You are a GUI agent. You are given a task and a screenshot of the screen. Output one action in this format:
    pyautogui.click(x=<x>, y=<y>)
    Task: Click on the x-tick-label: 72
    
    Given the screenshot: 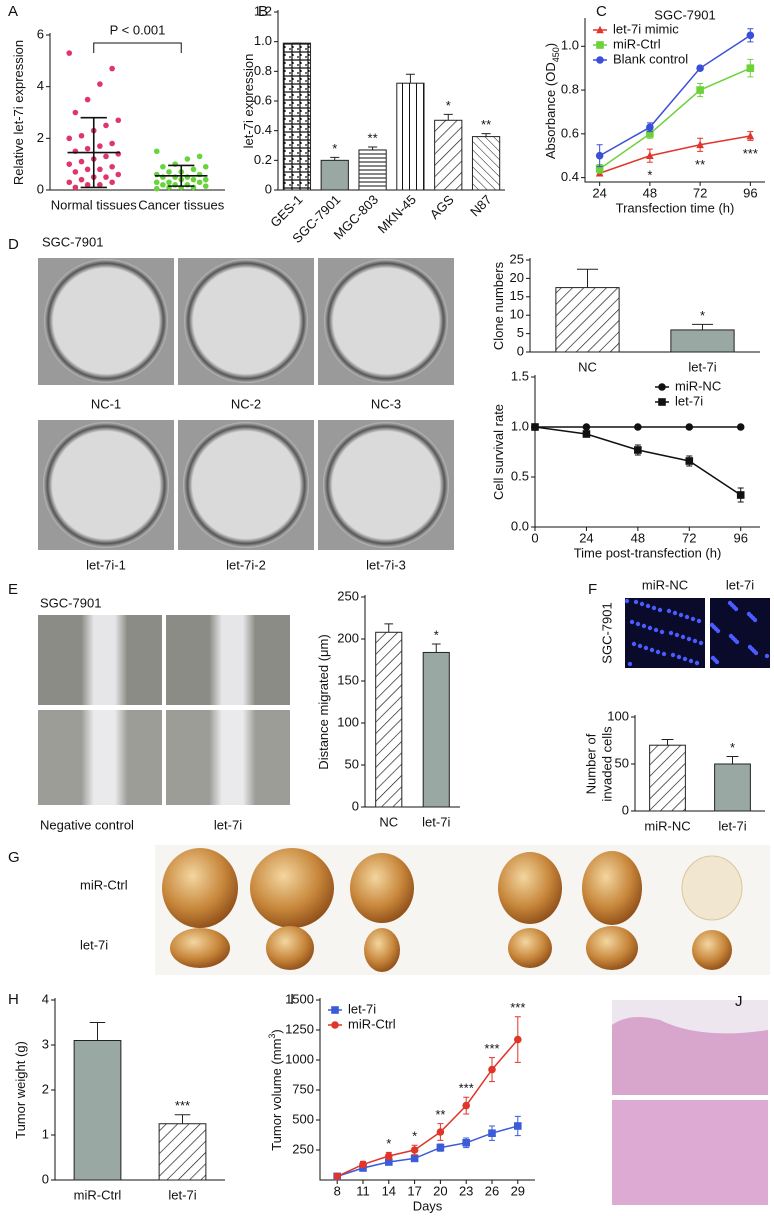 What is the action you would take?
    pyautogui.click(x=689, y=537)
    